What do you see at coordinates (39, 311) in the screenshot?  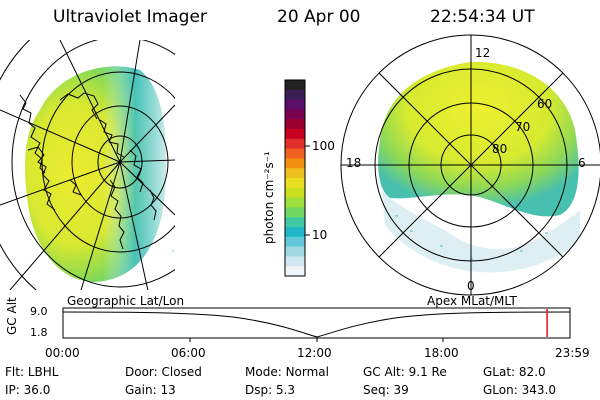 I see `timeline-y-tick-9: 9.0` at bounding box center [39, 311].